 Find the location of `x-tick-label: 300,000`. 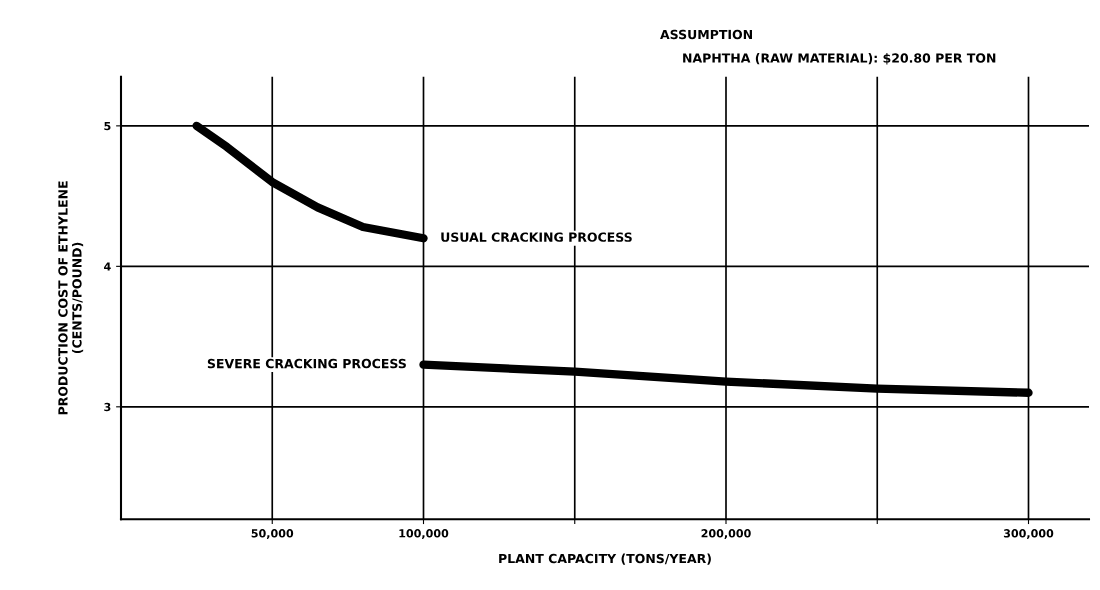

x-tick-label: 300,000 is located at coordinates (1028, 534).